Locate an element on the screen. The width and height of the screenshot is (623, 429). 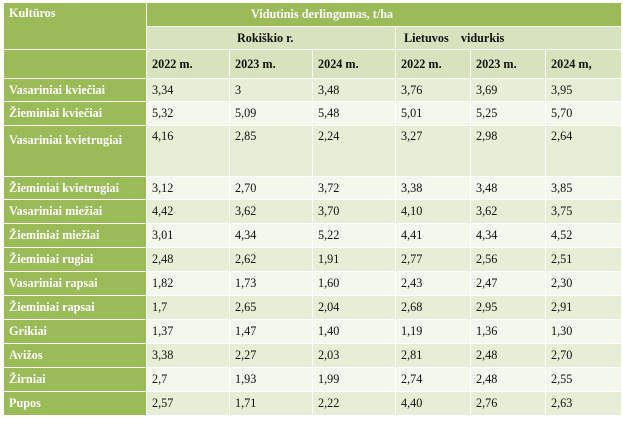
yield-cell: 1,71 is located at coordinates (271, 403).